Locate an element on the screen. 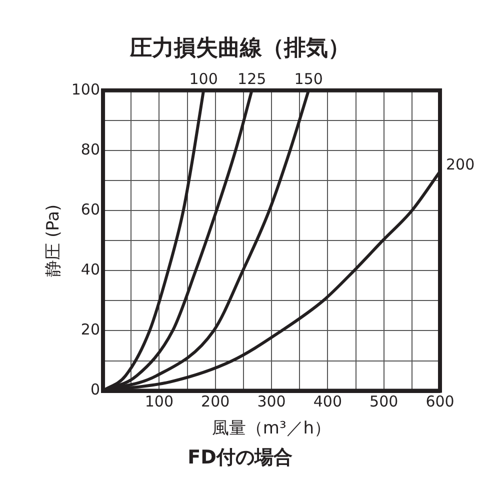  y-axis-title: 静圧 (Pa) is located at coordinates (54, 240).